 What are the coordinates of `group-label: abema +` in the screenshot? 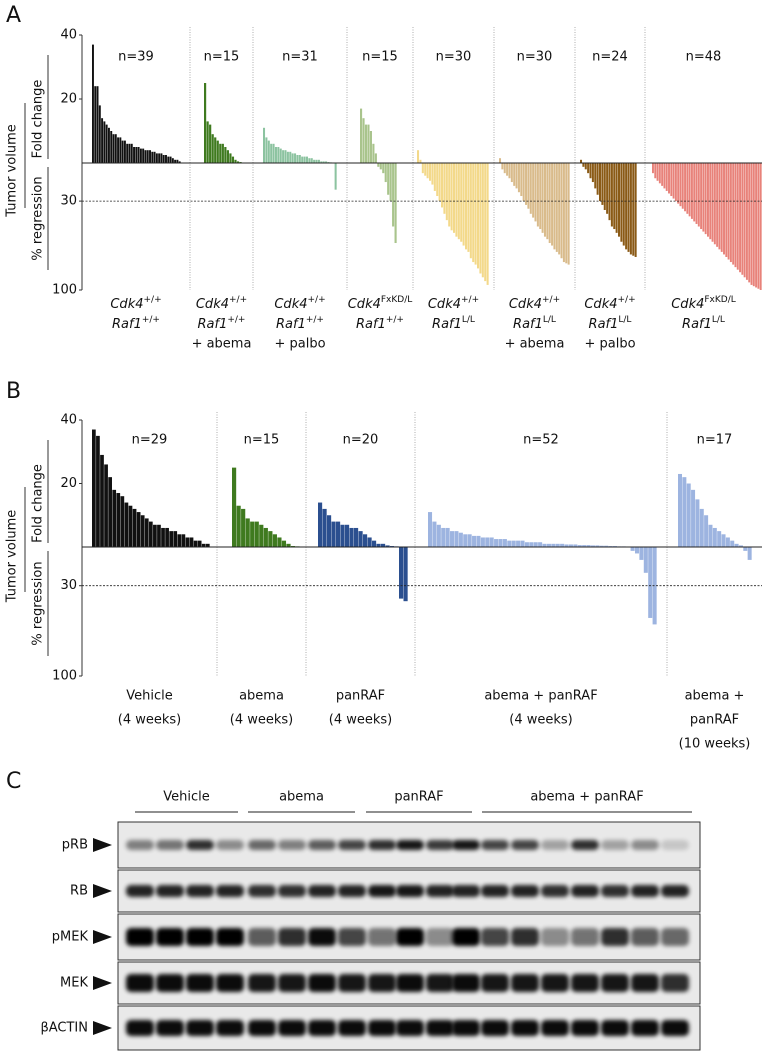 It's located at (715, 696).